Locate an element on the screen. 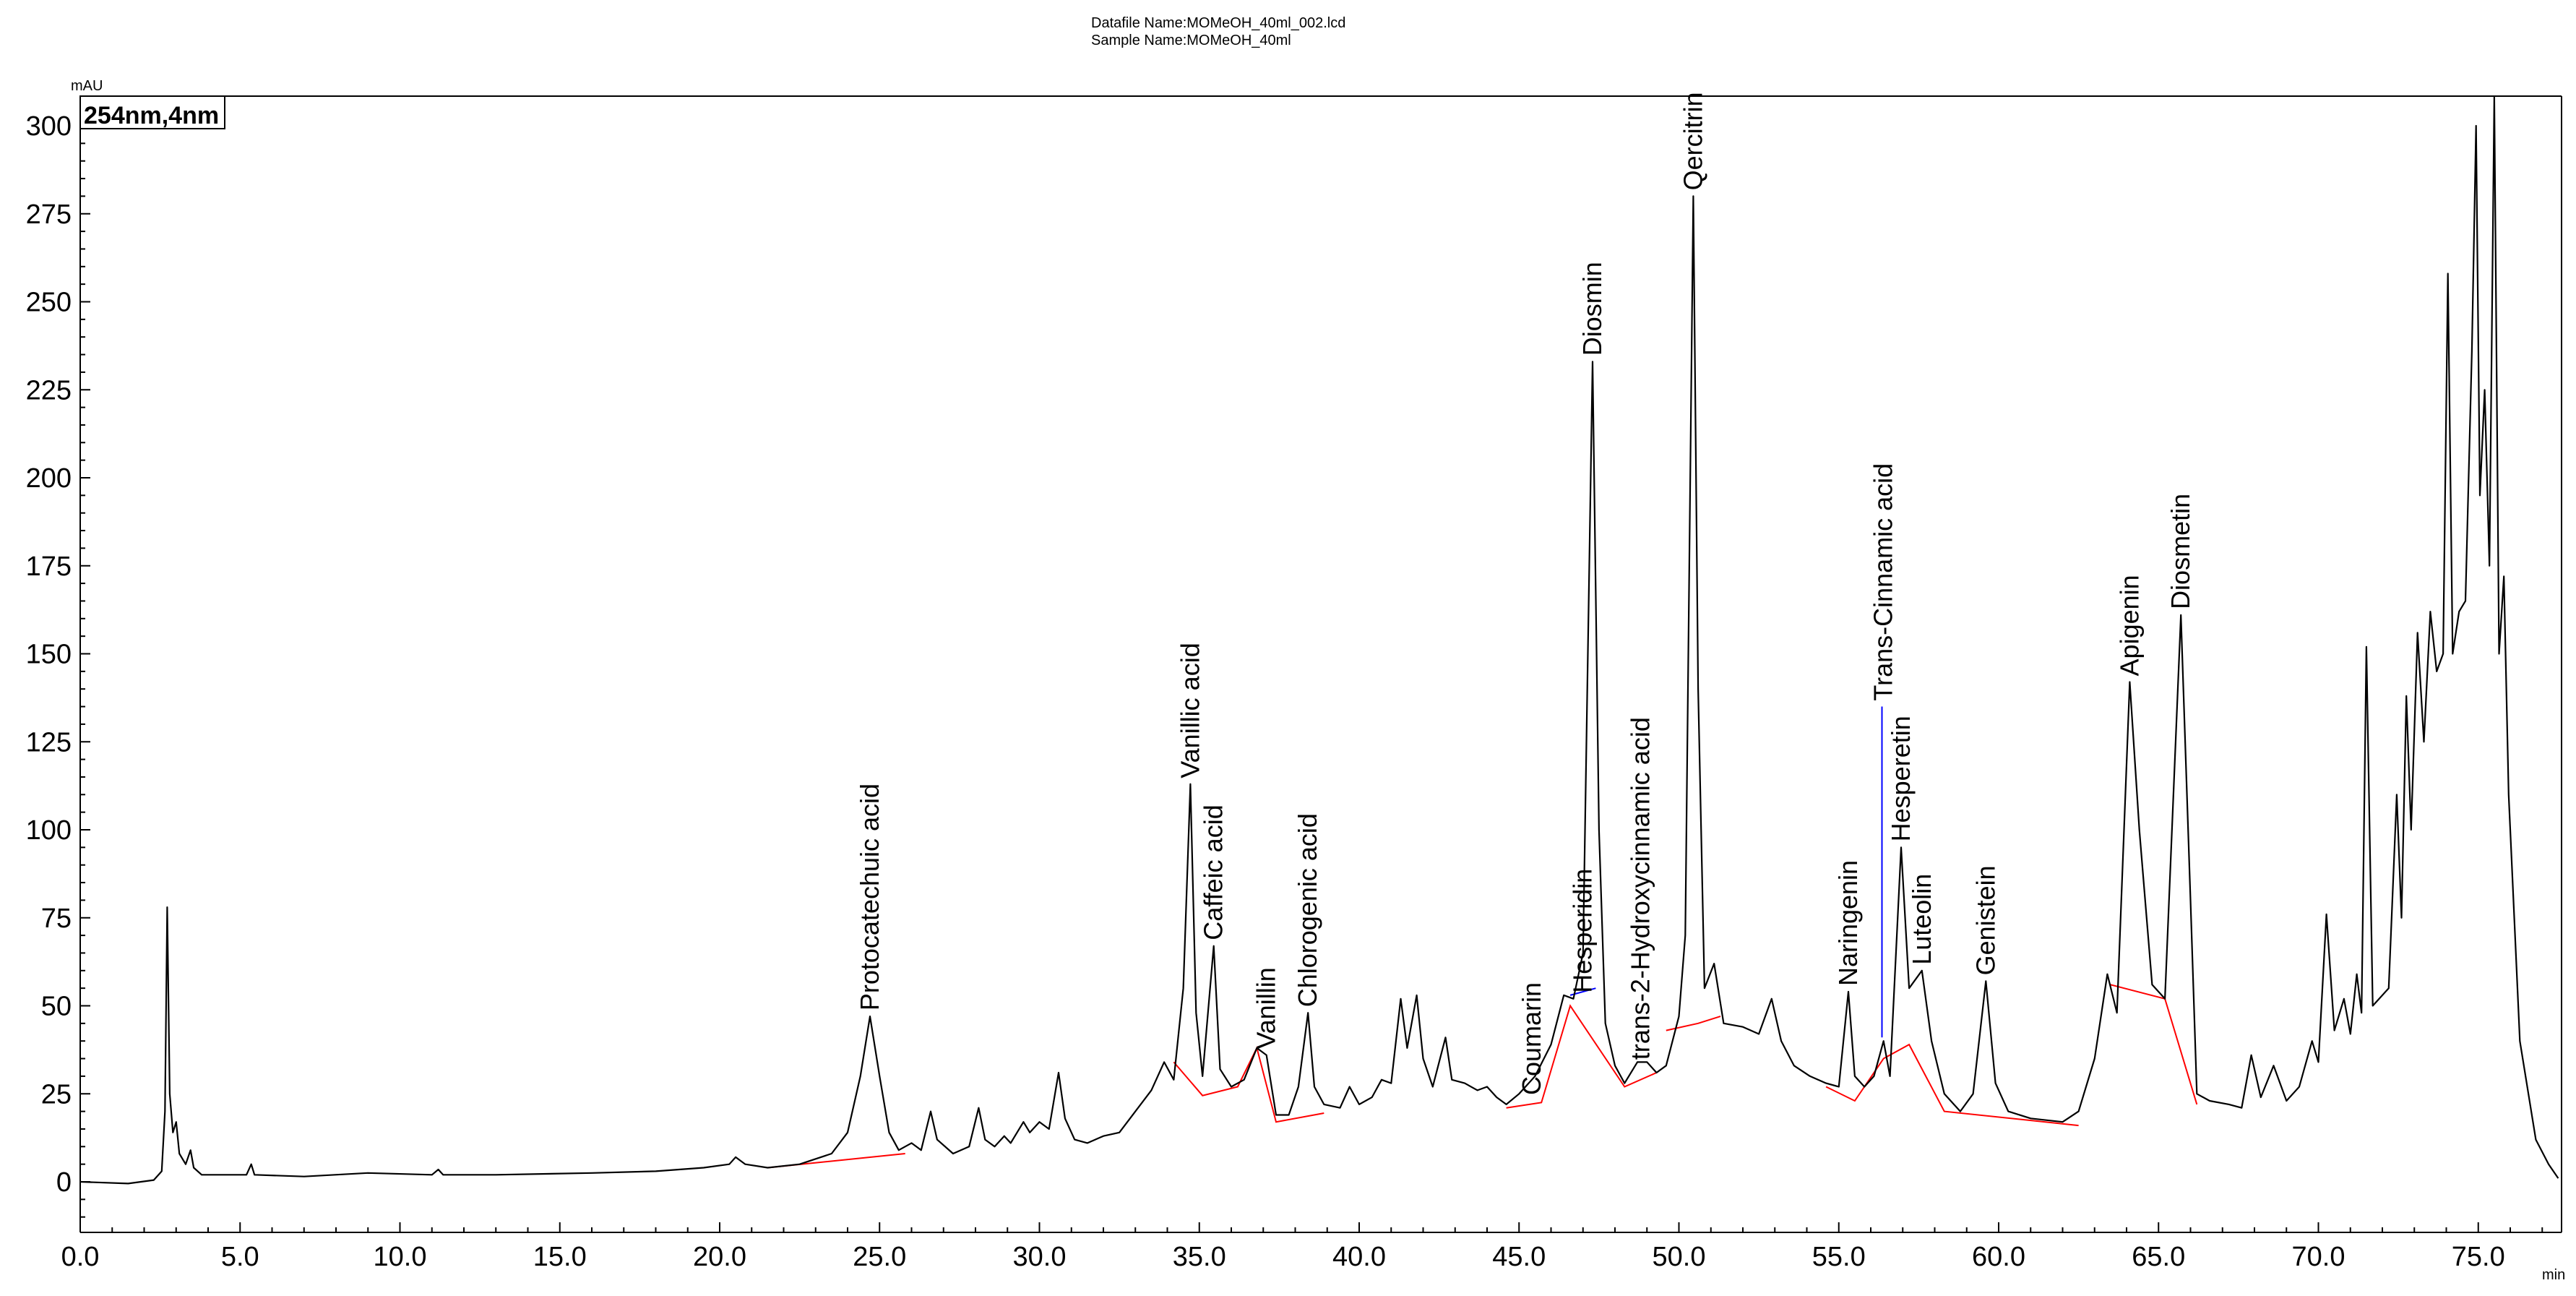  y-tick-label: 50 is located at coordinates (56, 1007).